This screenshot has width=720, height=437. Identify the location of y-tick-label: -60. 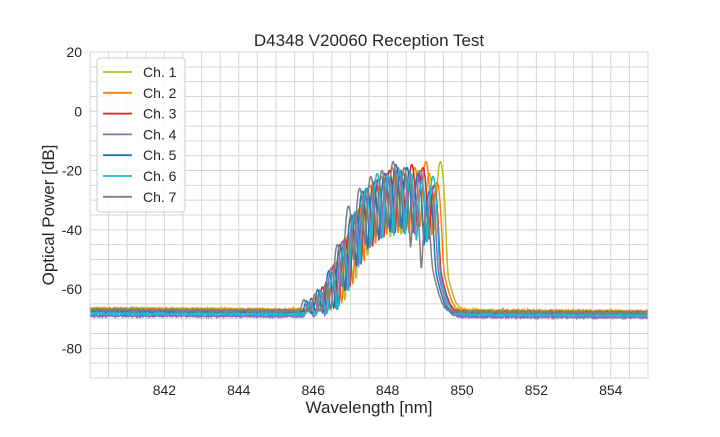
(72, 289).